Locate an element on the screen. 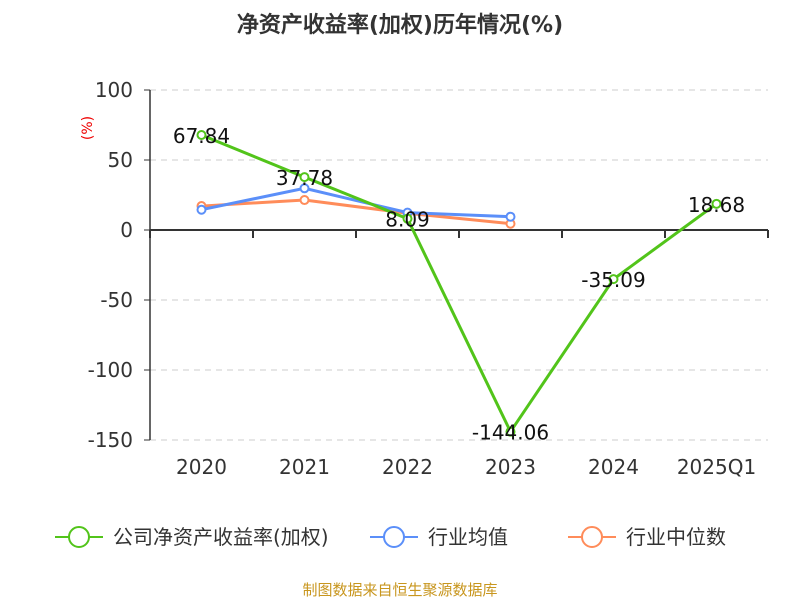 The width and height of the screenshot is (800, 600). data-label: 8.09 is located at coordinates (407, 220).